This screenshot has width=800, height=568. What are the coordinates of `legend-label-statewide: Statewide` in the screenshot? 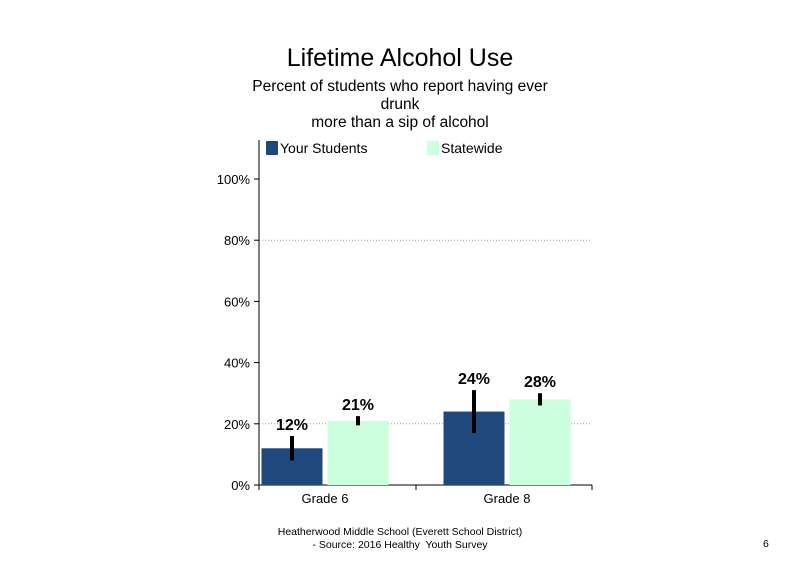 It's located at (472, 148).